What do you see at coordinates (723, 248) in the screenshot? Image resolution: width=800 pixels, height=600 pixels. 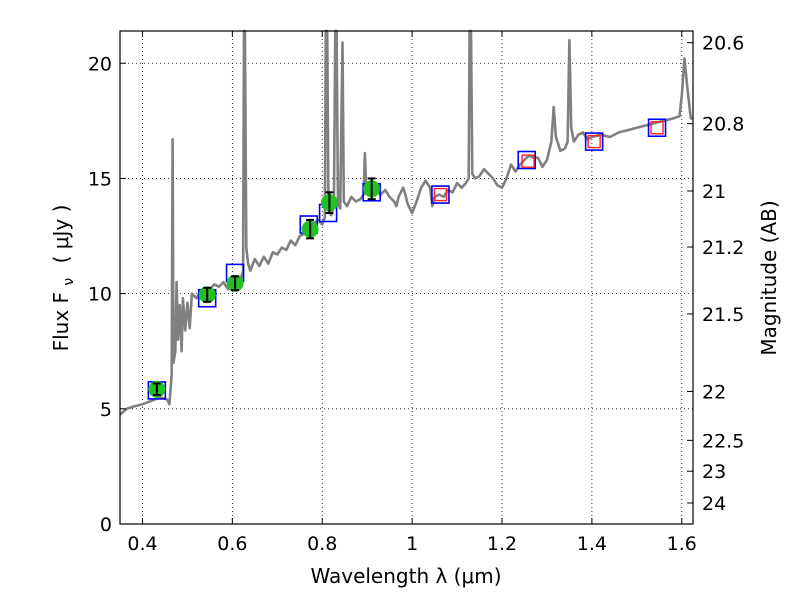 I see `mag-tick-label-3: 21.2` at bounding box center [723, 248].